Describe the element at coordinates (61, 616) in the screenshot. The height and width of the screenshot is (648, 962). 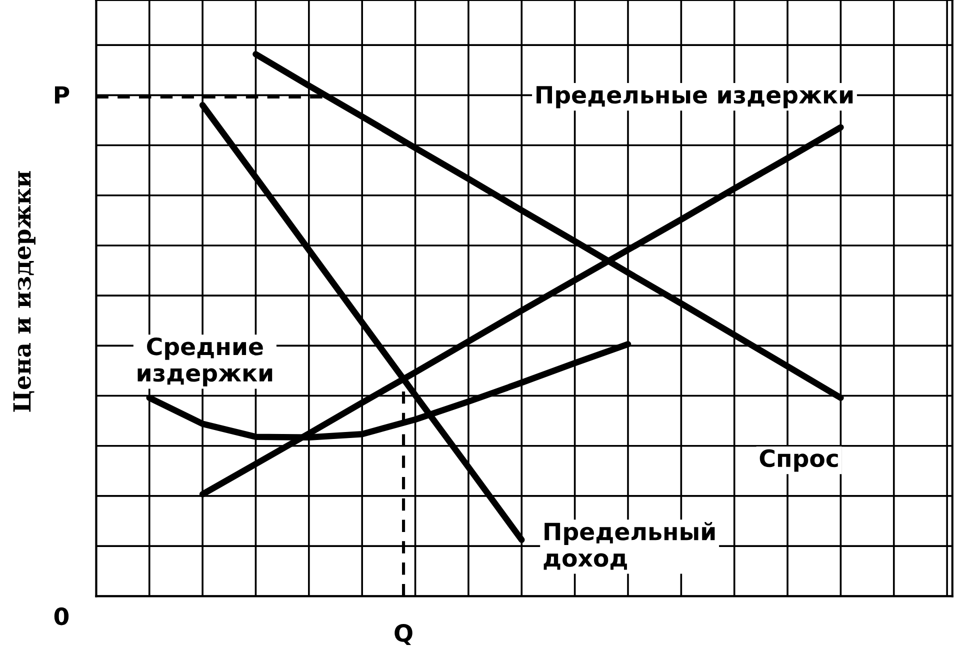
I see `text: 0` at that location.